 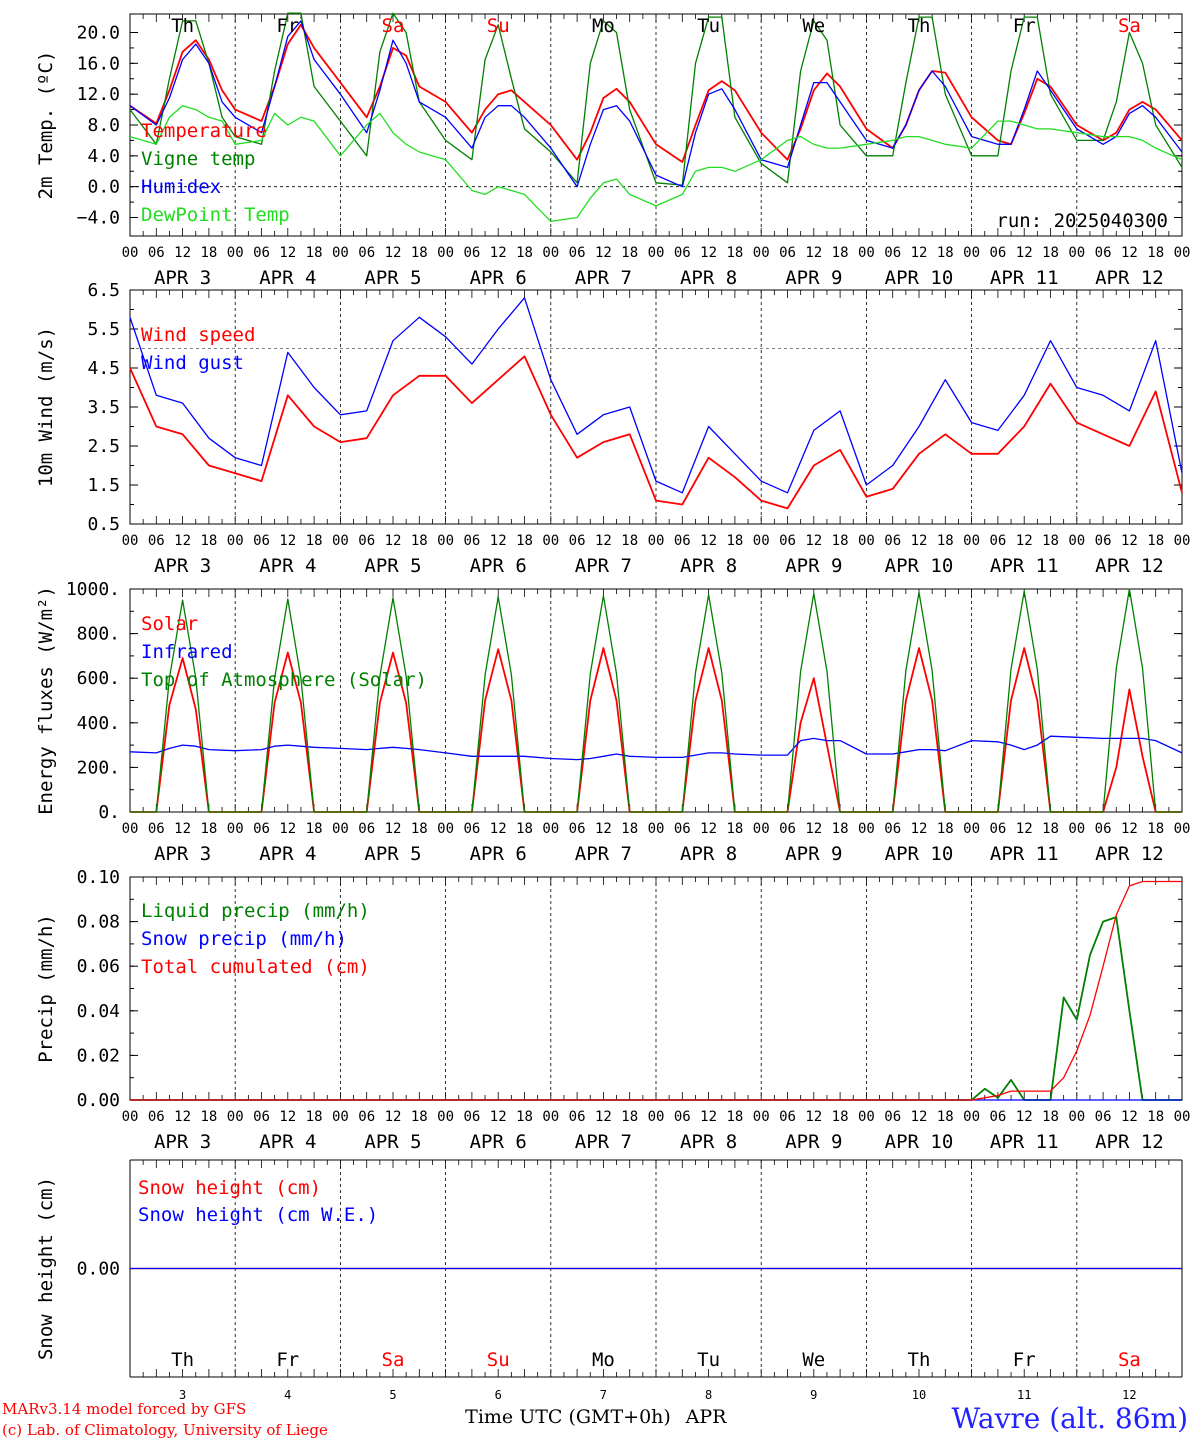 I want to click on y-axis-label: 2m Temp. (ºC), so click(x=46, y=125).